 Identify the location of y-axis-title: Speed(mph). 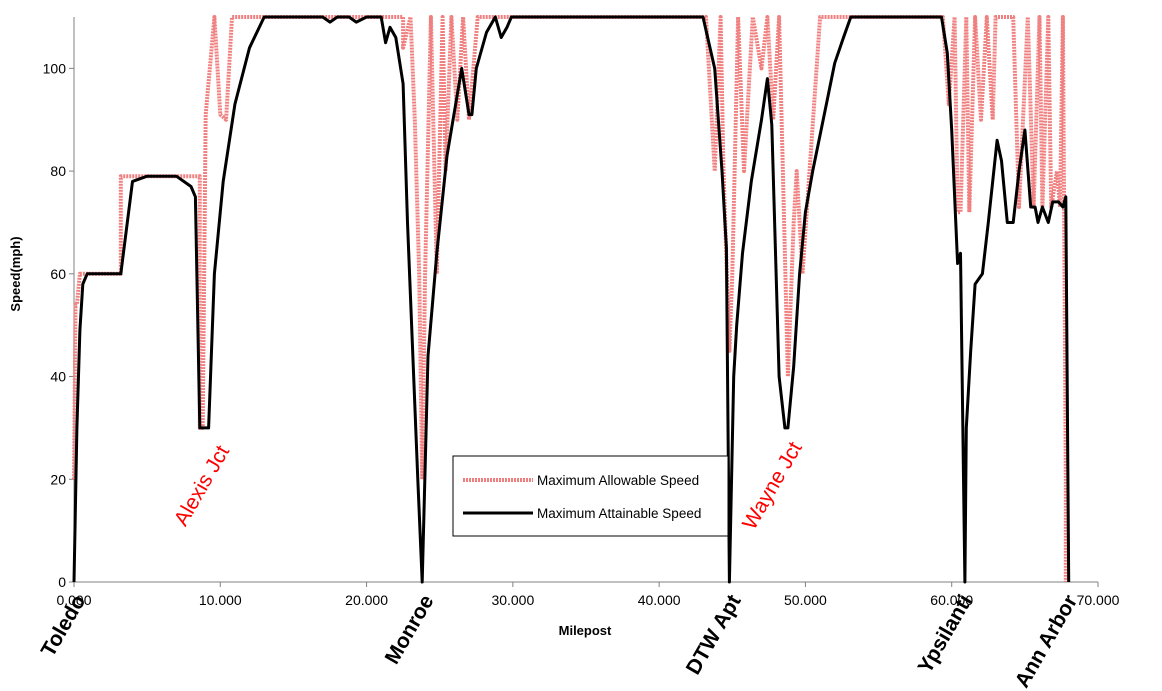
(15, 273).